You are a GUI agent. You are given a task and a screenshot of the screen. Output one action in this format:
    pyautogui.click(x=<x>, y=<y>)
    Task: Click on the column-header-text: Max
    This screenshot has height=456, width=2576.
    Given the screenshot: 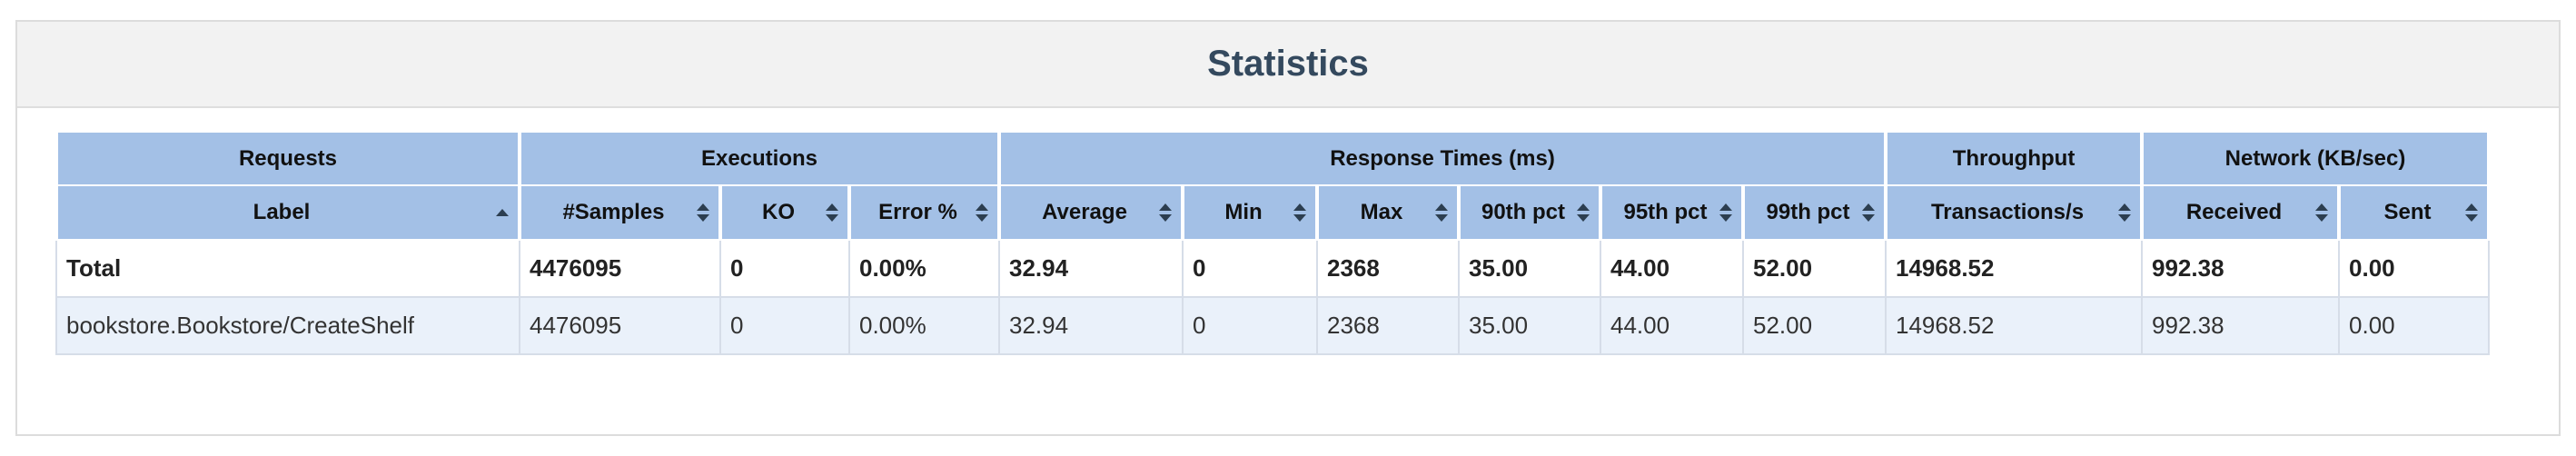 What is the action you would take?
    pyautogui.click(x=1381, y=212)
    